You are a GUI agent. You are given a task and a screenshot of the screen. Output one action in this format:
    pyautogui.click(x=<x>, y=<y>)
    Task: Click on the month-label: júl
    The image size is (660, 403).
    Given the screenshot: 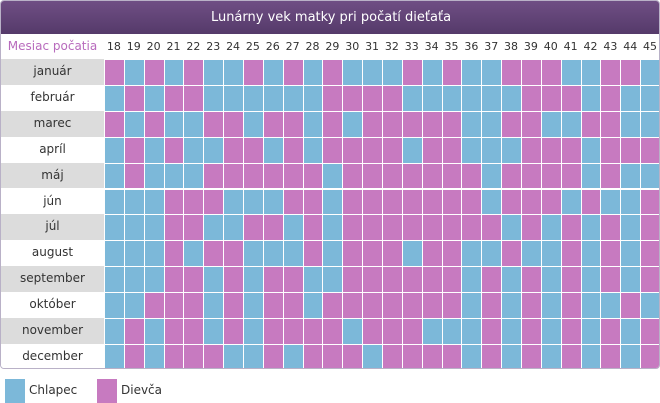 What is the action you would take?
    pyautogui.click(x=52, y=227)
    